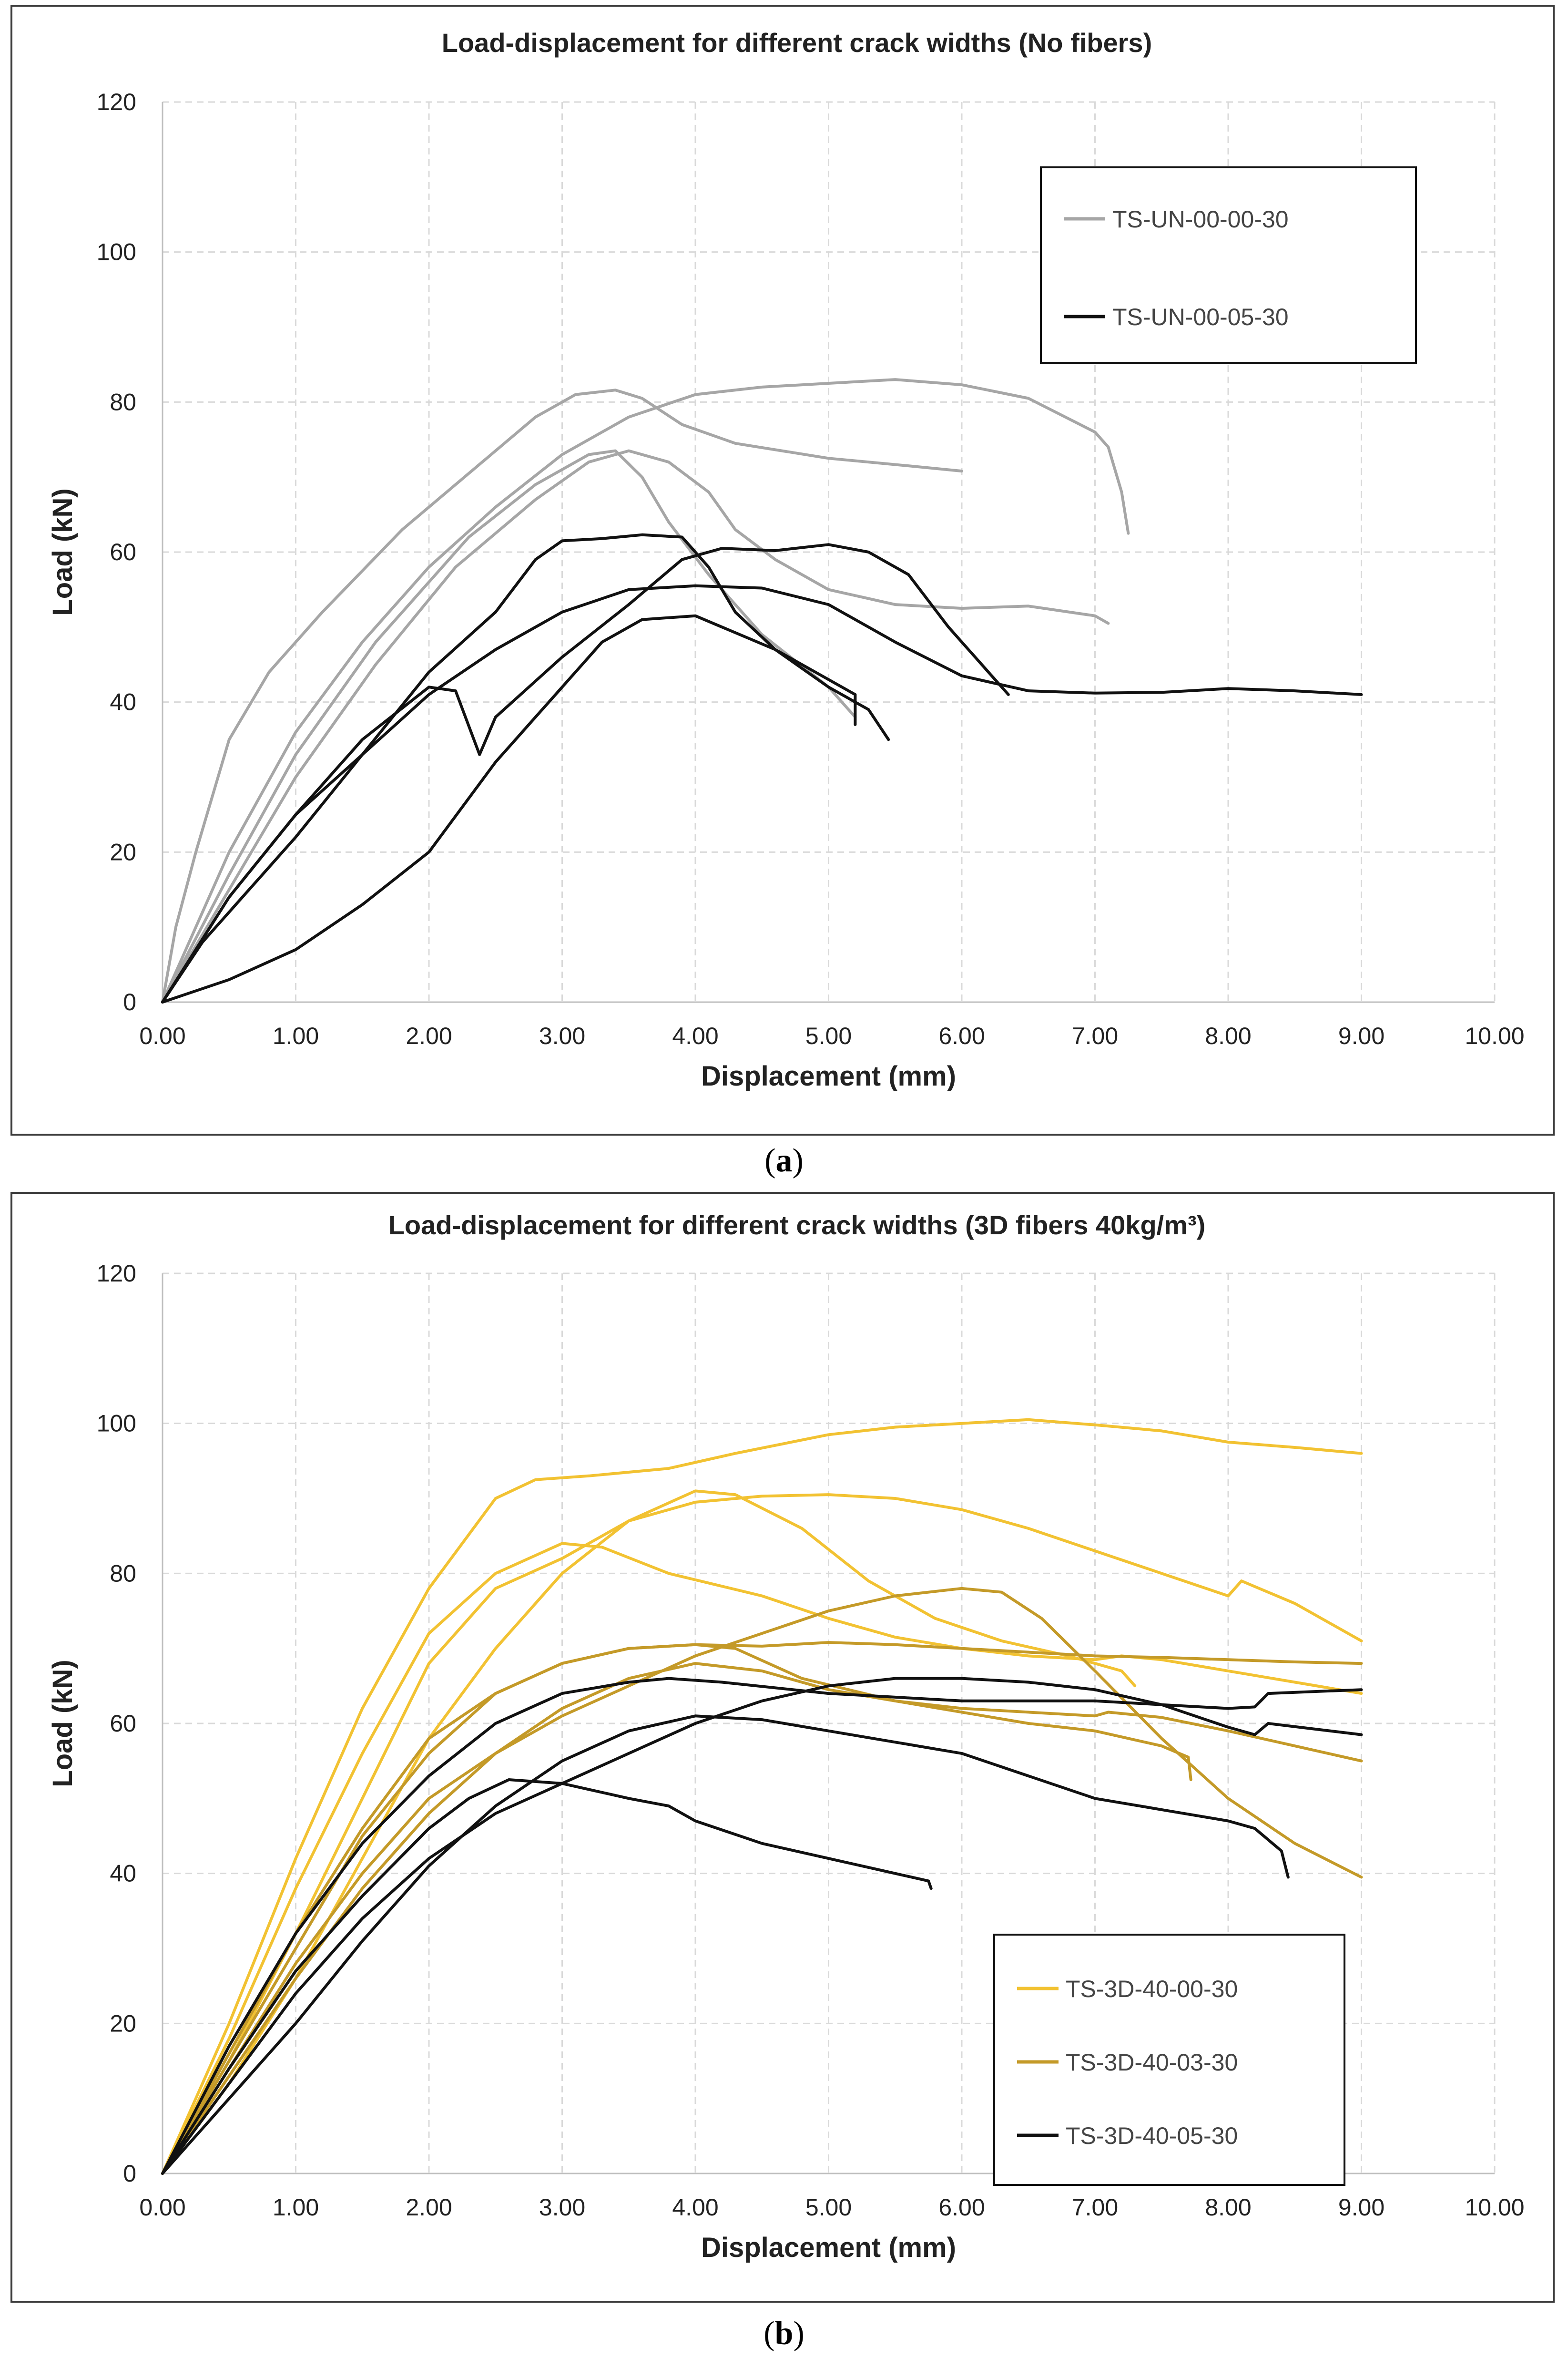 Image resolution: width=1568 pixels, height=2378 pixels. I want to click on legend-label: TS-3D-40-03-30, so click(1152, 2062).